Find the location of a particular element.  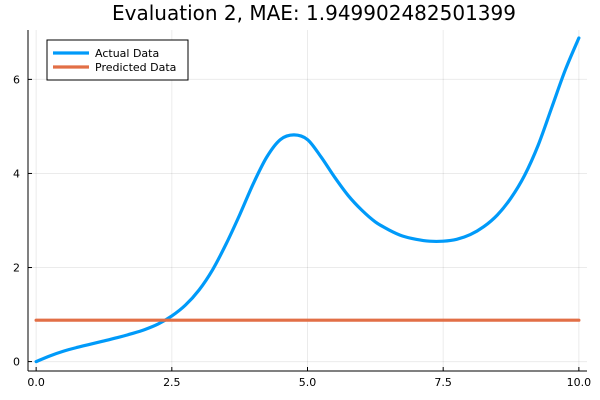

chart-title: Evaluation 2, MAE: 1.949902482501399 is located at coordinates (314, 13).